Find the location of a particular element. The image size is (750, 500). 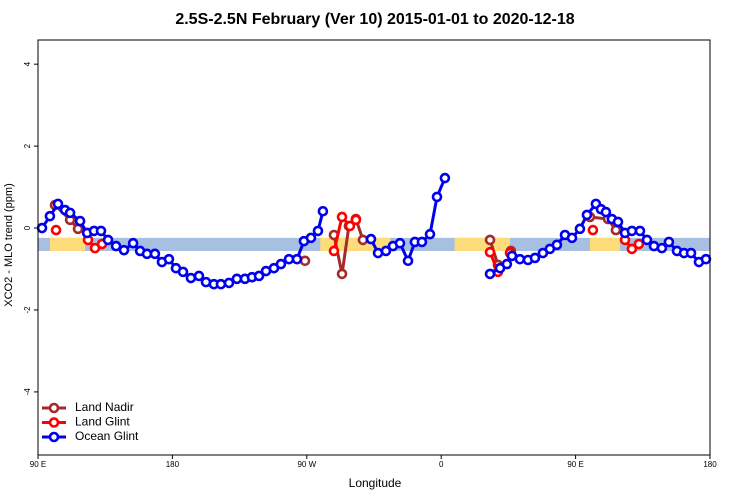

y-tick-label: 2 is located at coordinates (27, 145).